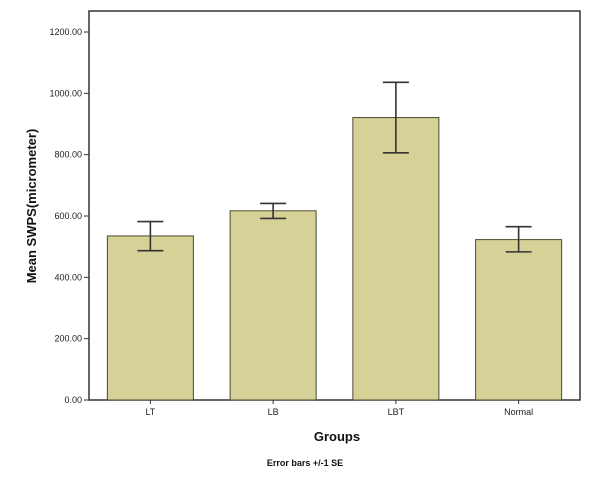 The height and width of the screenshot is (480, 601). Describe the element at coordinates (273, 305) in the screenshot. I see `bar-lb` at that location.